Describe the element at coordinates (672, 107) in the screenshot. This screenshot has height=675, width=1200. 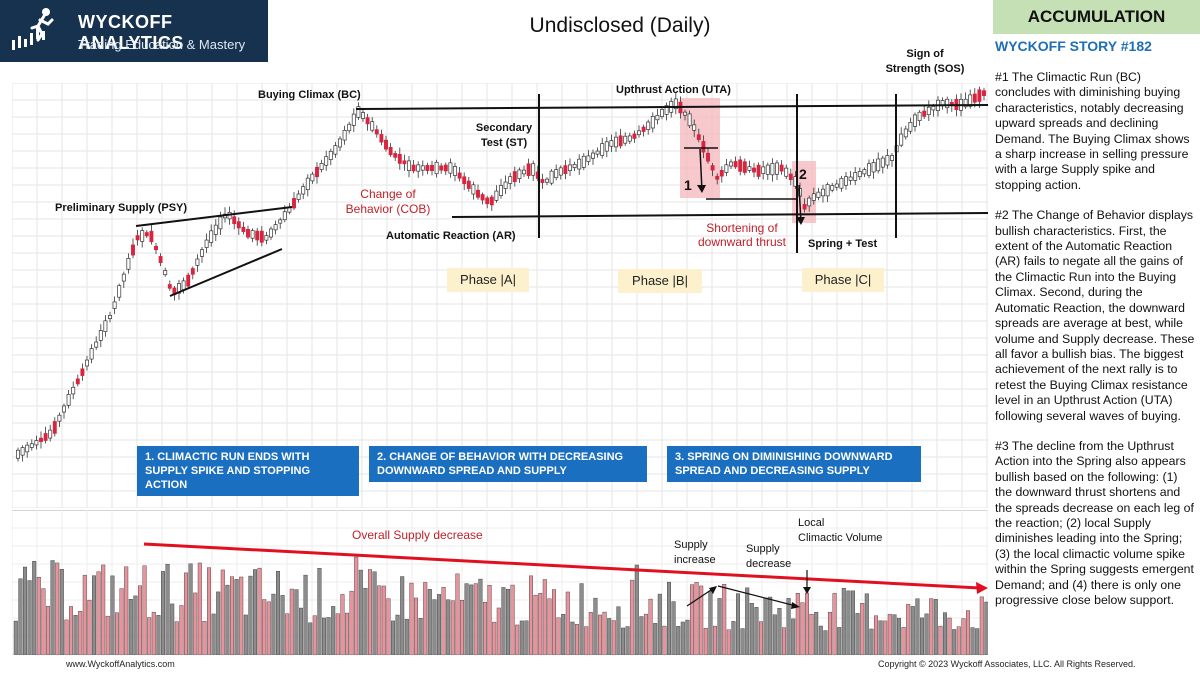
I see `resistance-line` at that location.